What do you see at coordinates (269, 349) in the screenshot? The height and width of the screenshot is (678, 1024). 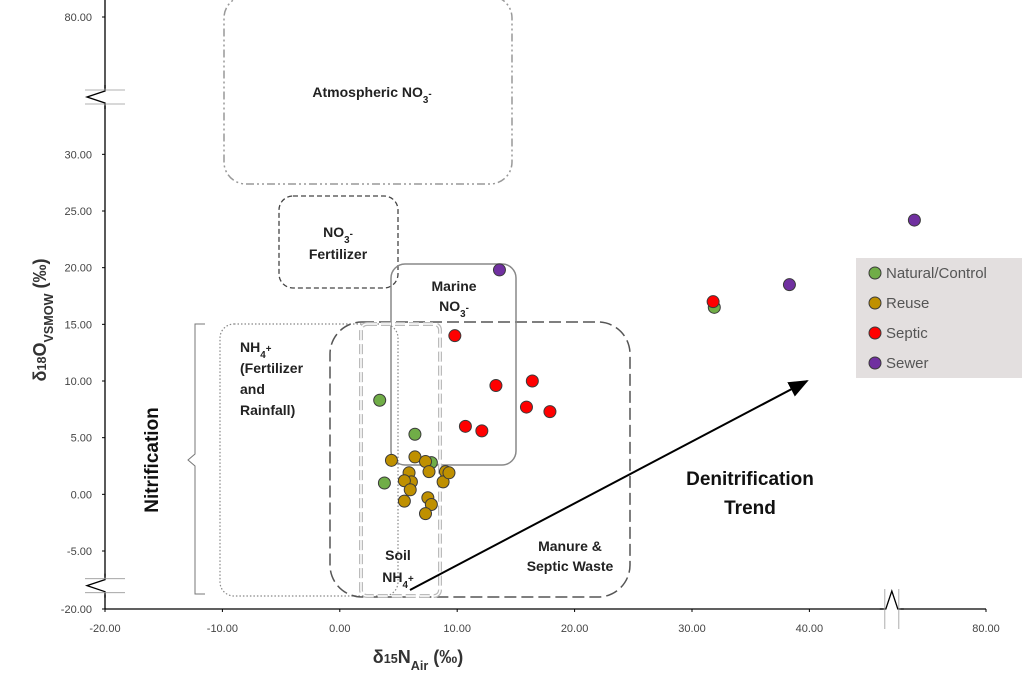 I see `annotation-part: +` at bounding box center [269, 349].